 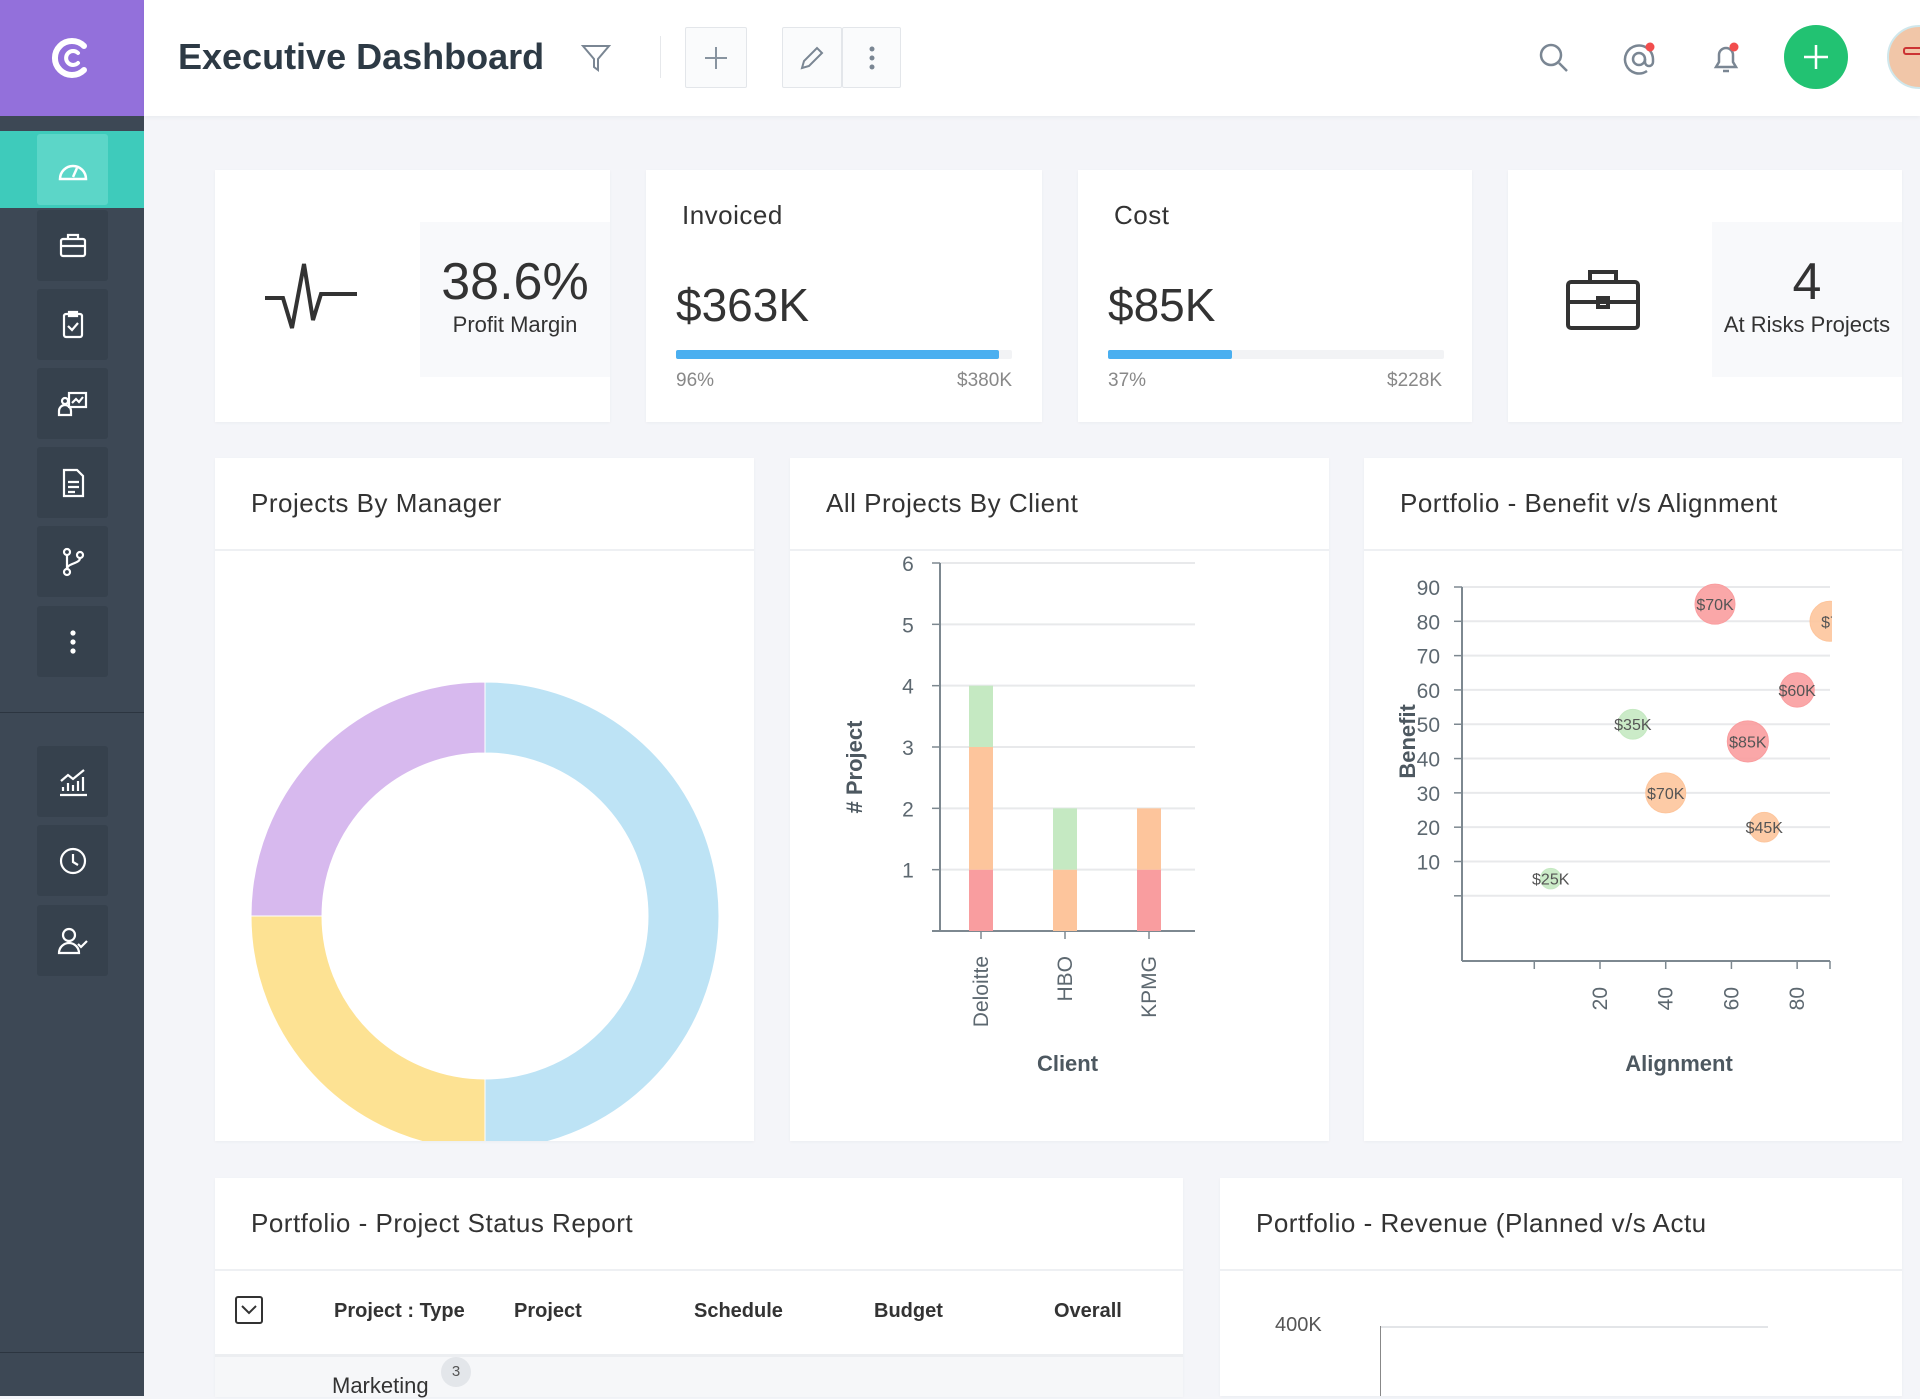 I want to click on chart-title: Portfolio - Project Status Report, so click(x=699, y=1224).